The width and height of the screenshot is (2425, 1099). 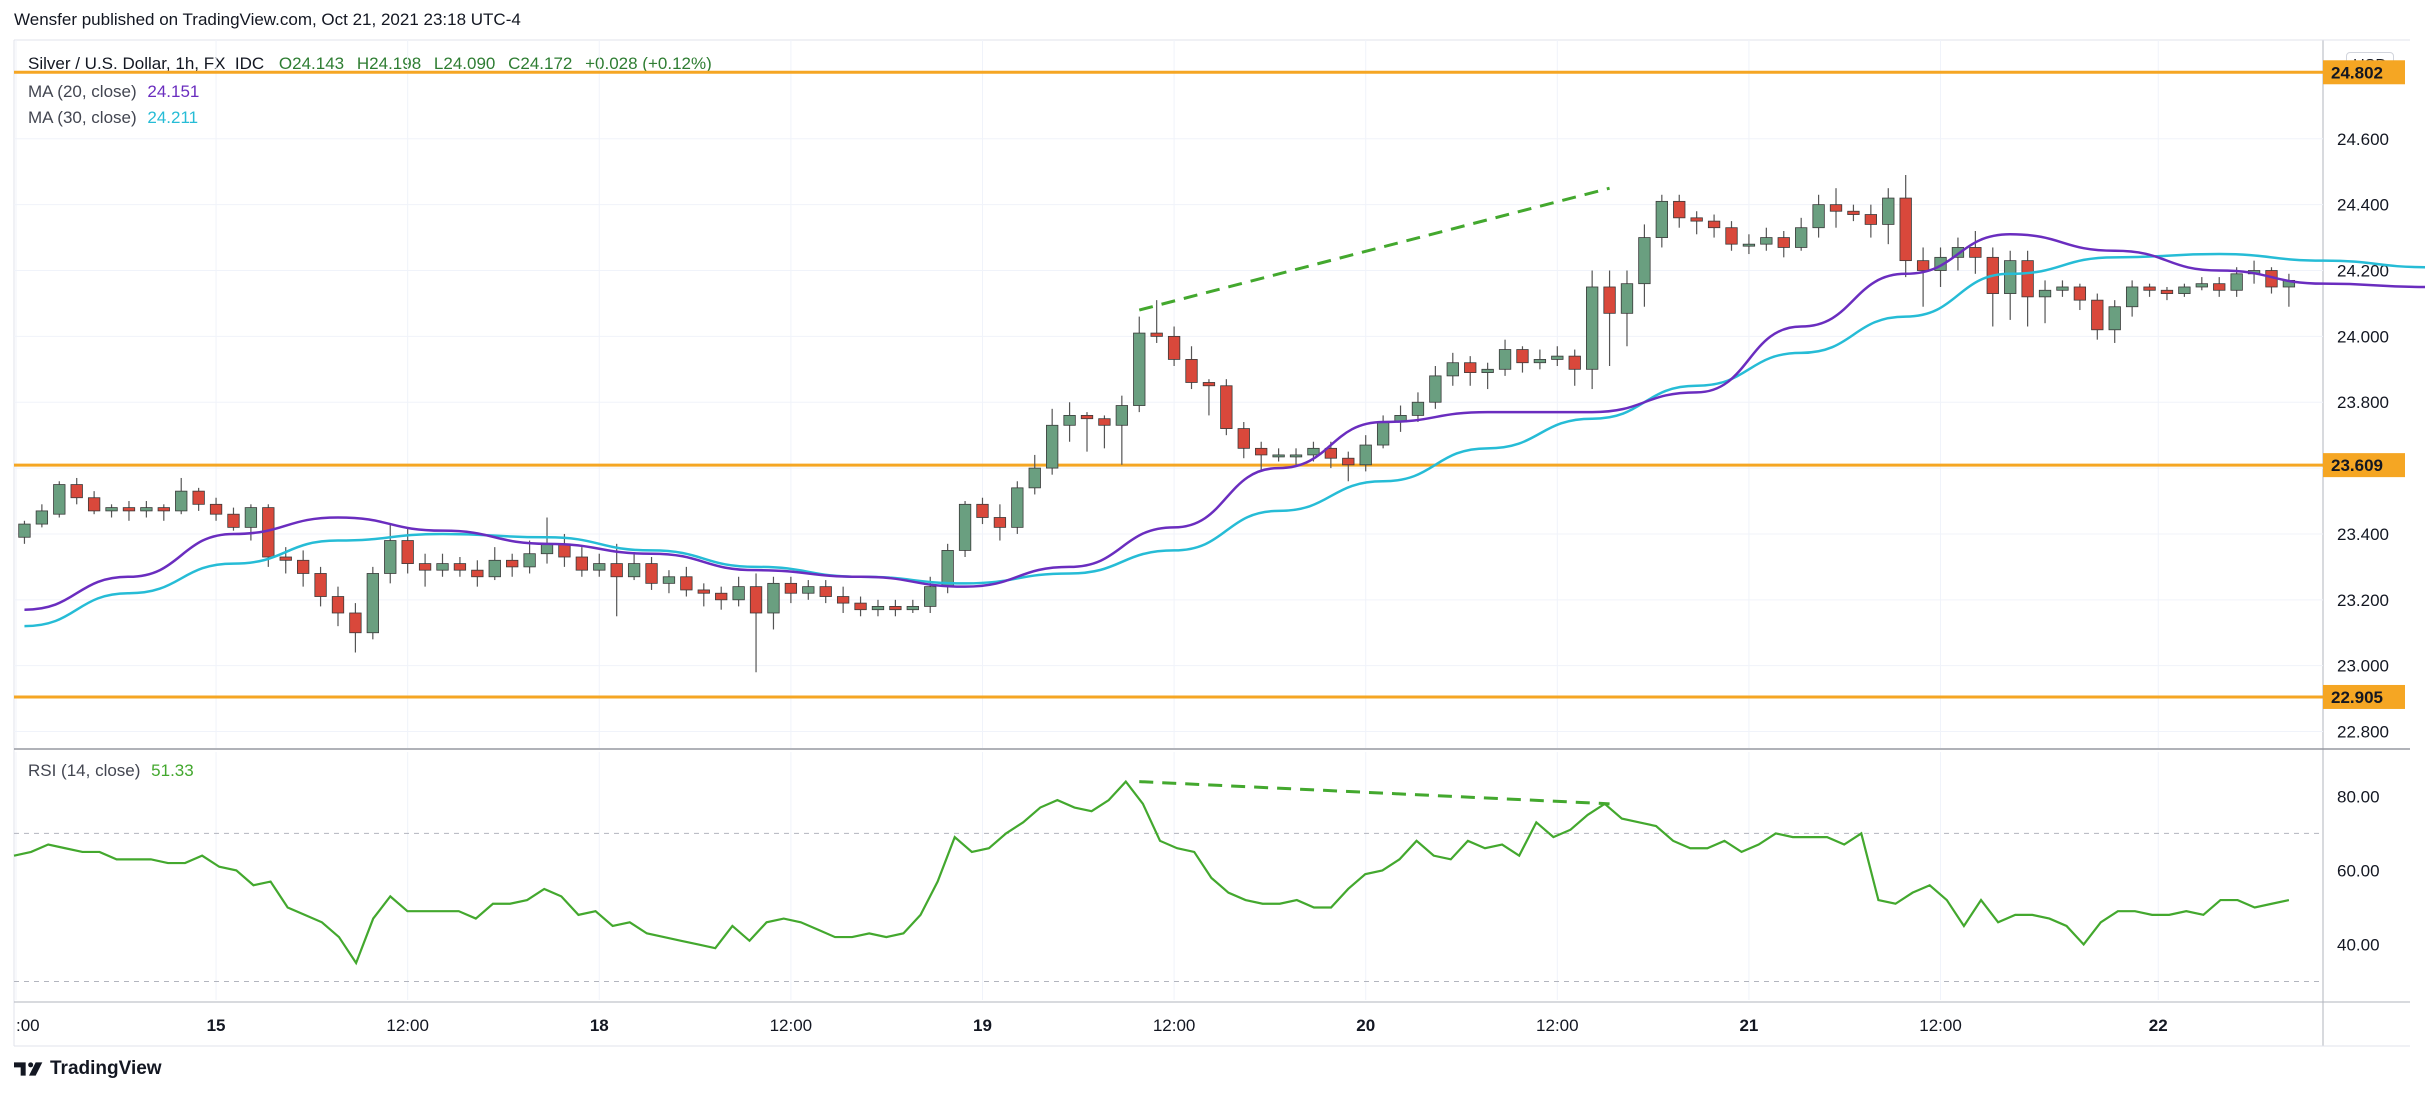 What do you see at coordinates (173, 91) in the screenshot?
I see `ma20-value: 24.151` at bounding box center [173, 91].